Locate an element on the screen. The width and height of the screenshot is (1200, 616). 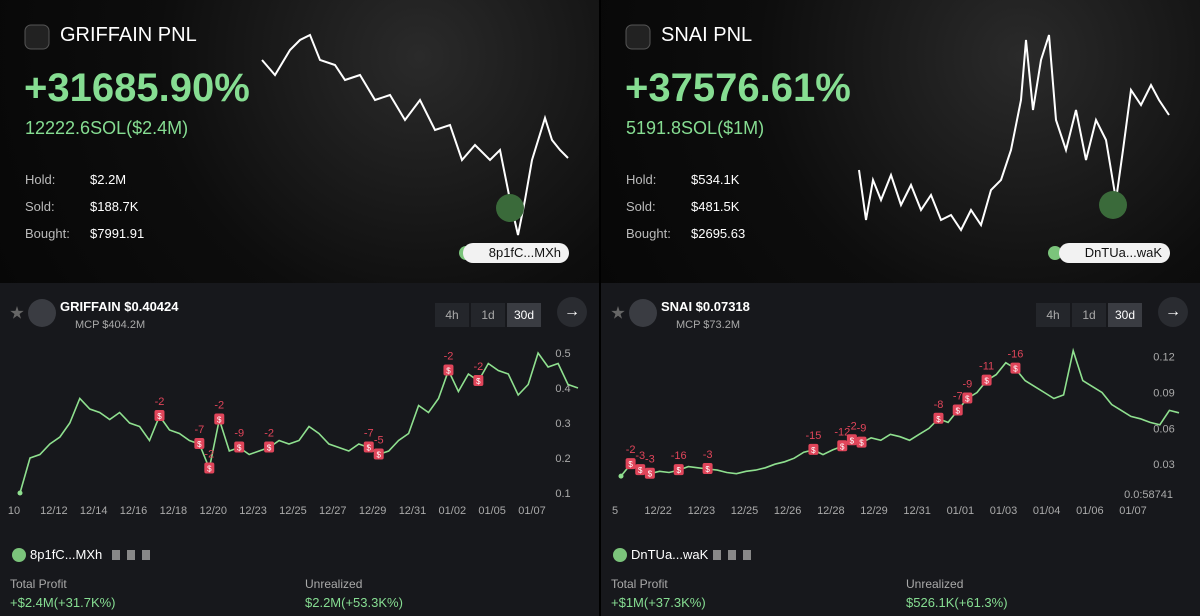
sell-marker-label: -8 is located at coordinates (939, 405).